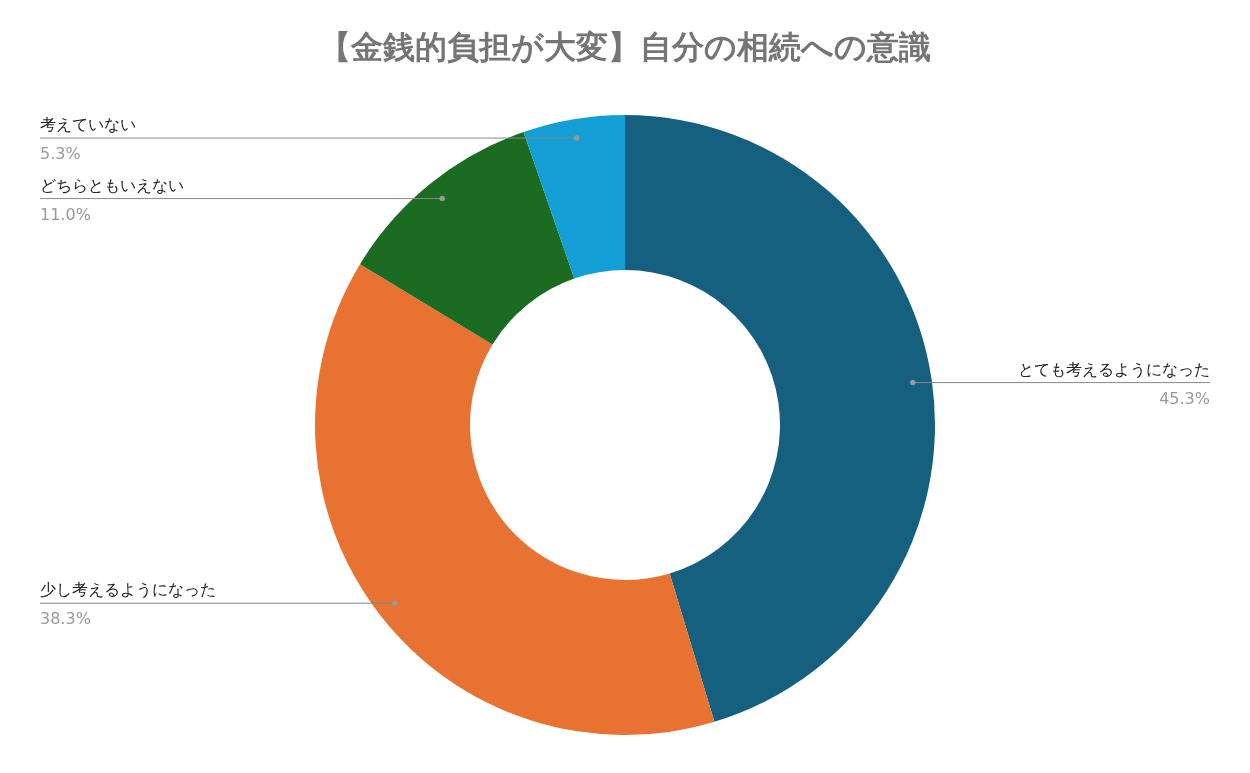 This screenshot has width=1250, height=773. Describe the element at coordinates (128, 590) in the screenshot. I see `slice-label: 少し考えるようになった` at that location.